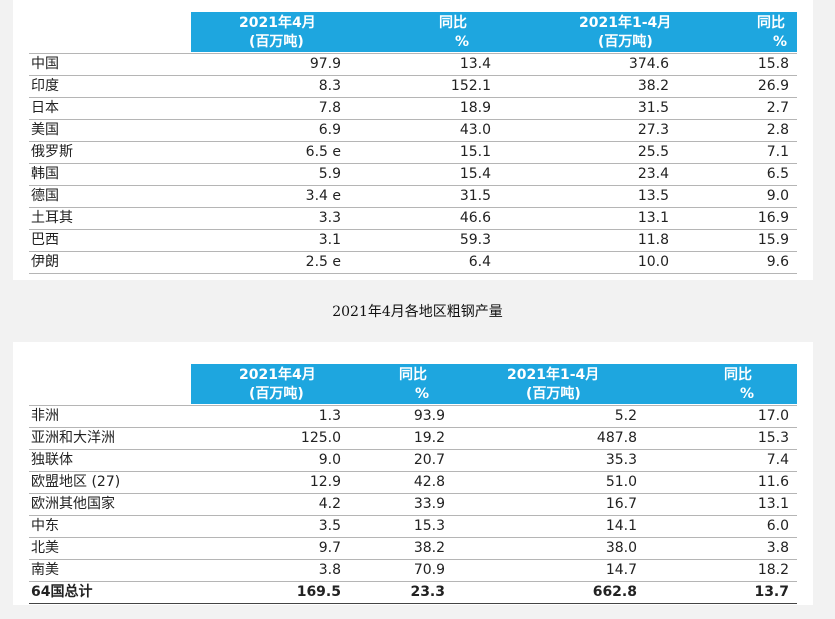  I want to click on region-table-header: 2021年4月 (百万吨) 同比 % 2021年1-4月 (百万吨) 同比 %, so click(494, 384).